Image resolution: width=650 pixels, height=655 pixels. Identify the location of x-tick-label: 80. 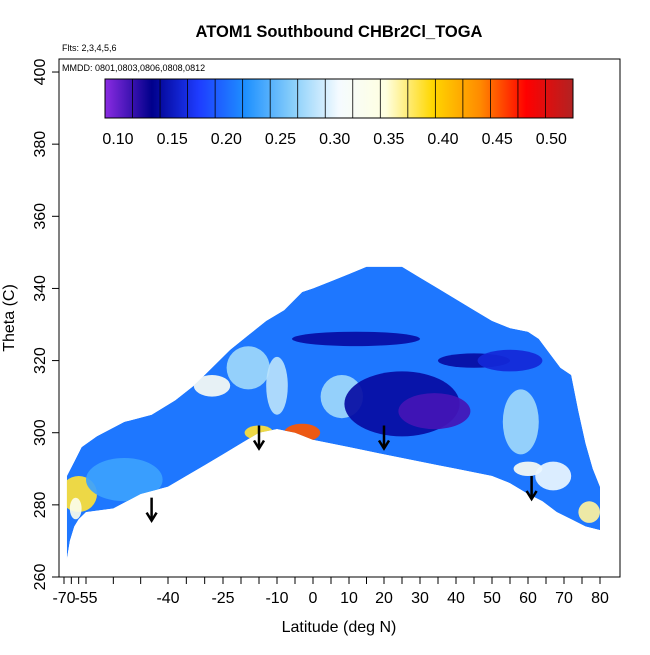
(600, 598).